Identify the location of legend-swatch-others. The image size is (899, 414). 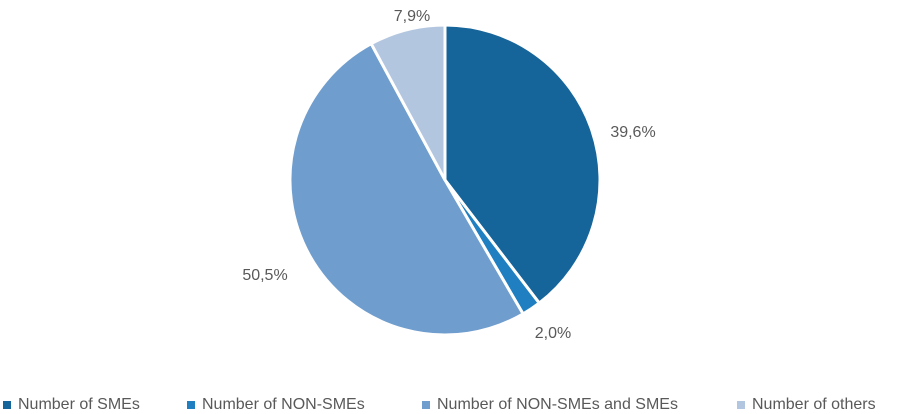
(741, 405).